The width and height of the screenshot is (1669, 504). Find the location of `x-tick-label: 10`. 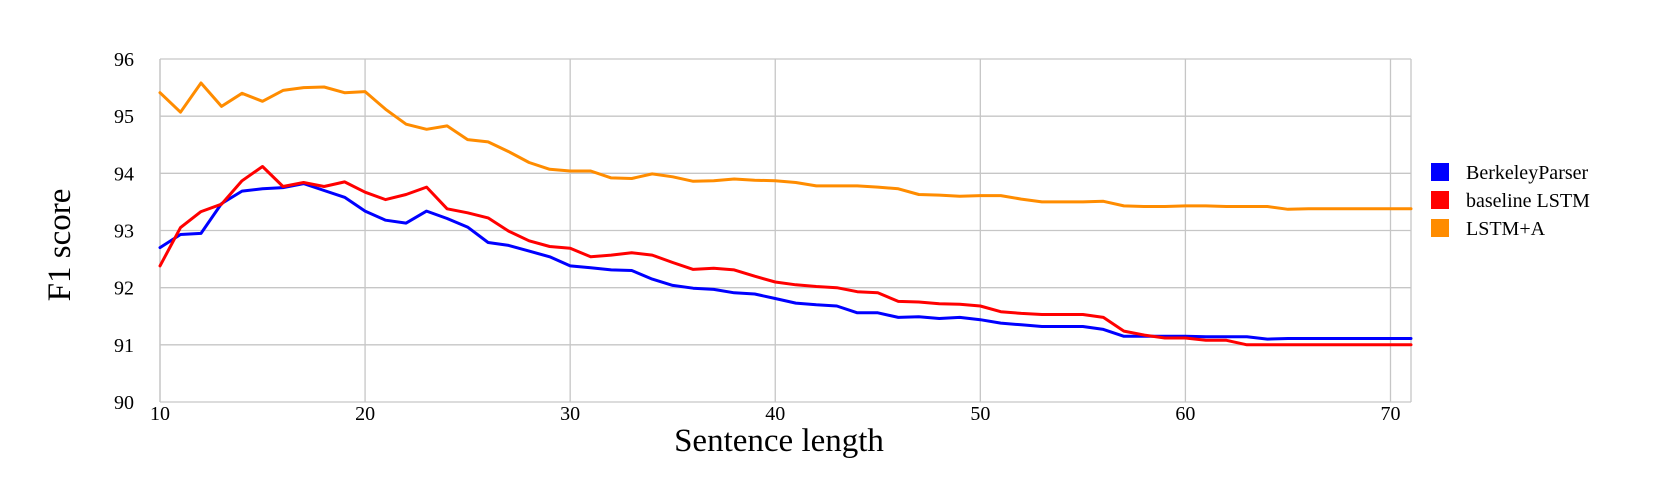

x-tick-label: 10 is located at coordinates (160, 414).